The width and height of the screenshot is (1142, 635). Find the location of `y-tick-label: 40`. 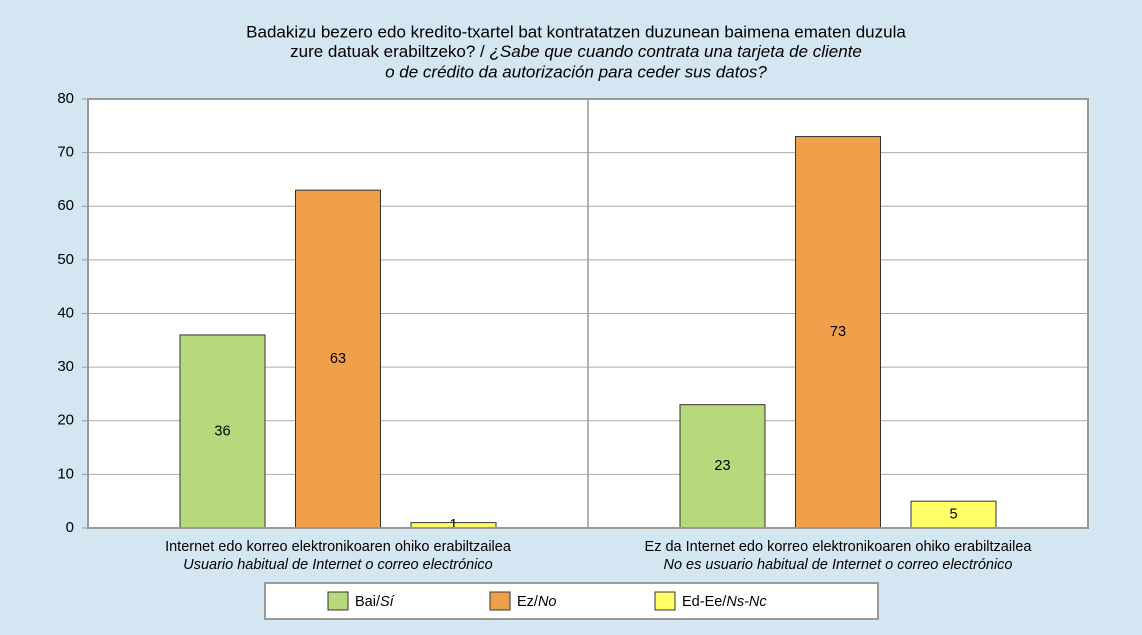

y-tick-label: 40 is located at coordinates (65, 312).